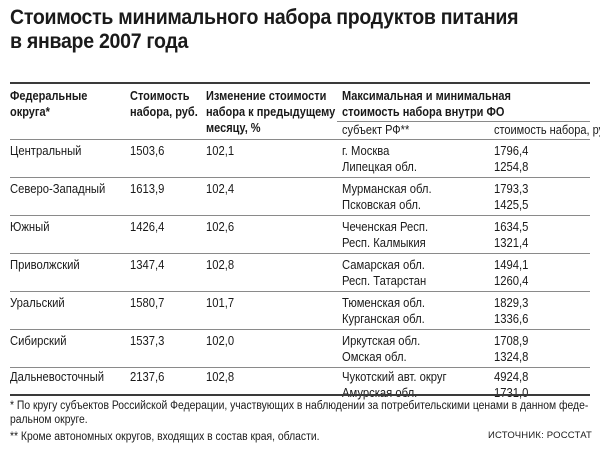 The width and height of the screenshot is (600, 459). What do you see at coordinates (147, 227) in the screenshot?
I see `cost-cell: 1426,4` at bounding box center [147, 227].